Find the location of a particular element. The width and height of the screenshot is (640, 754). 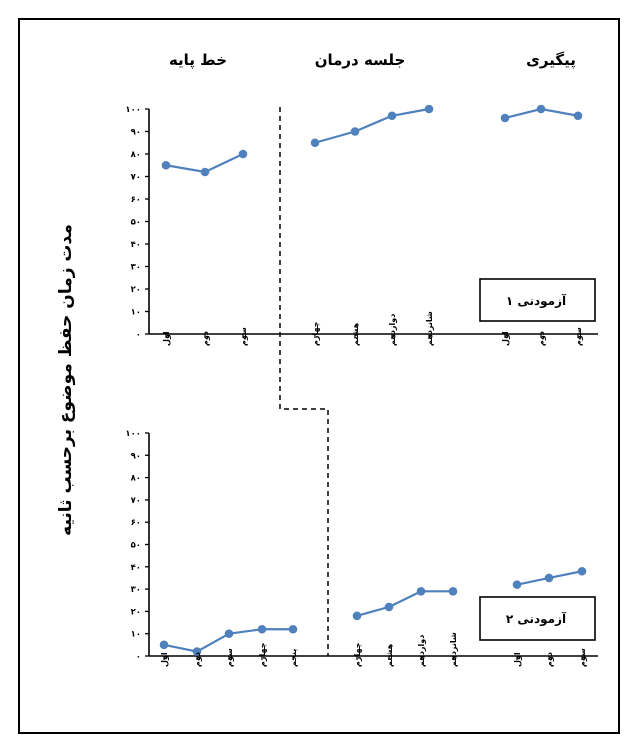

phase-change-line is located at coordinates (304, 381).